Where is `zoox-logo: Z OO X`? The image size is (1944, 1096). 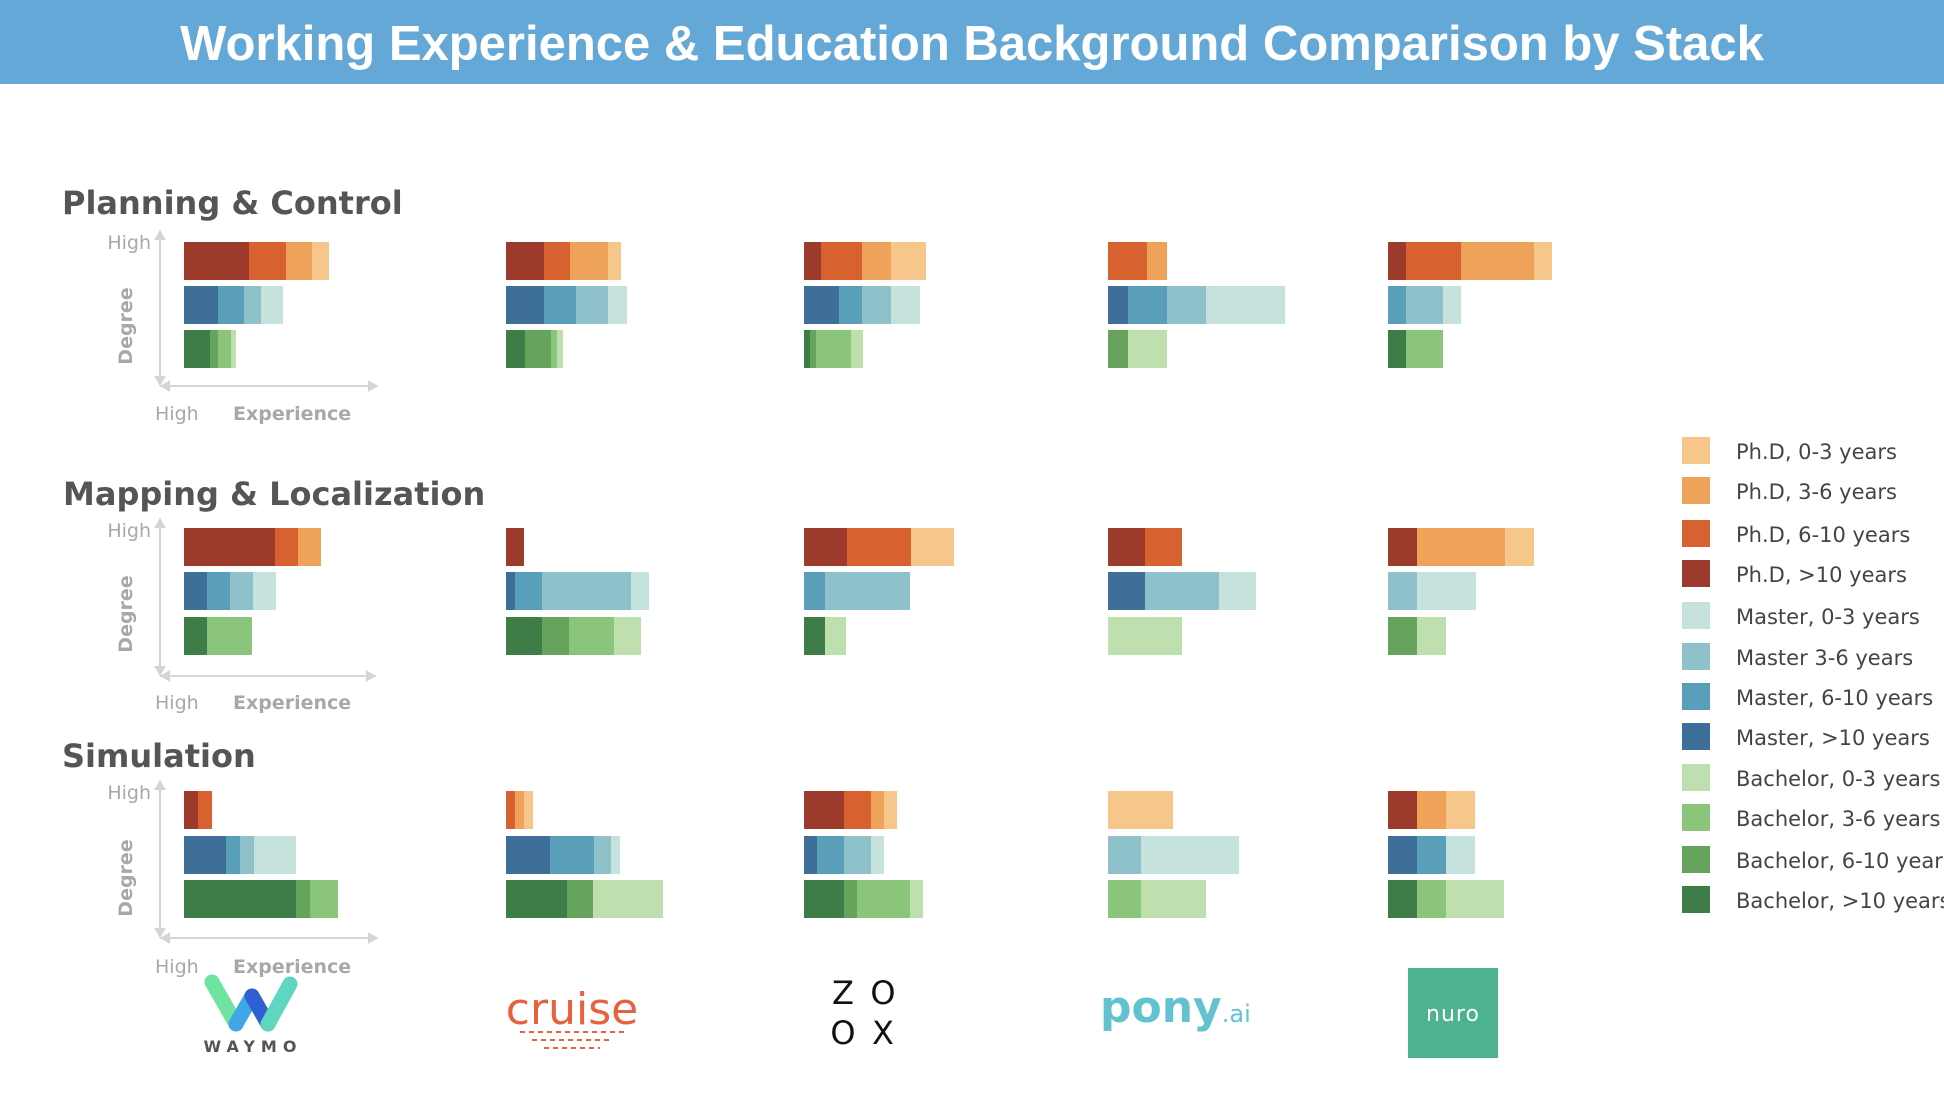
zoox-logo: Z OO X is located at coordinates (862, 1013).